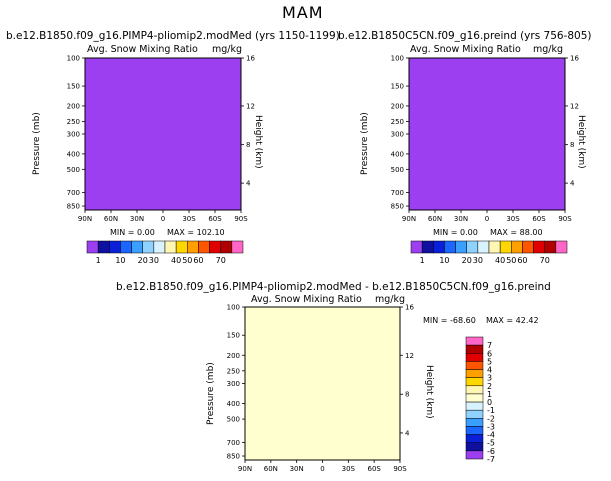 This screenshot has width=611, height=481. Describe the element at coordinates (444, 260) in the screenshot. I see `panel2-colorbar-label: 10` at that location.